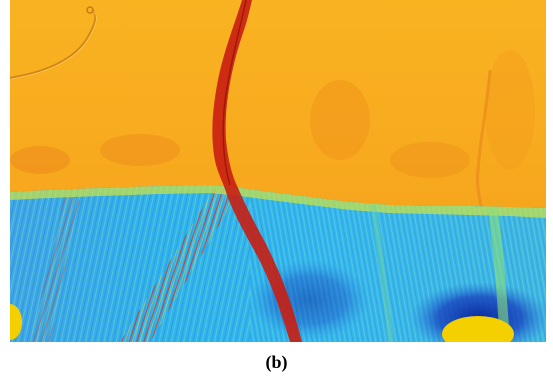  What do you see at coordinates (276, 362) in the screenshot?
I see `figure-caption: (b)` at bounding box center [276, 362].